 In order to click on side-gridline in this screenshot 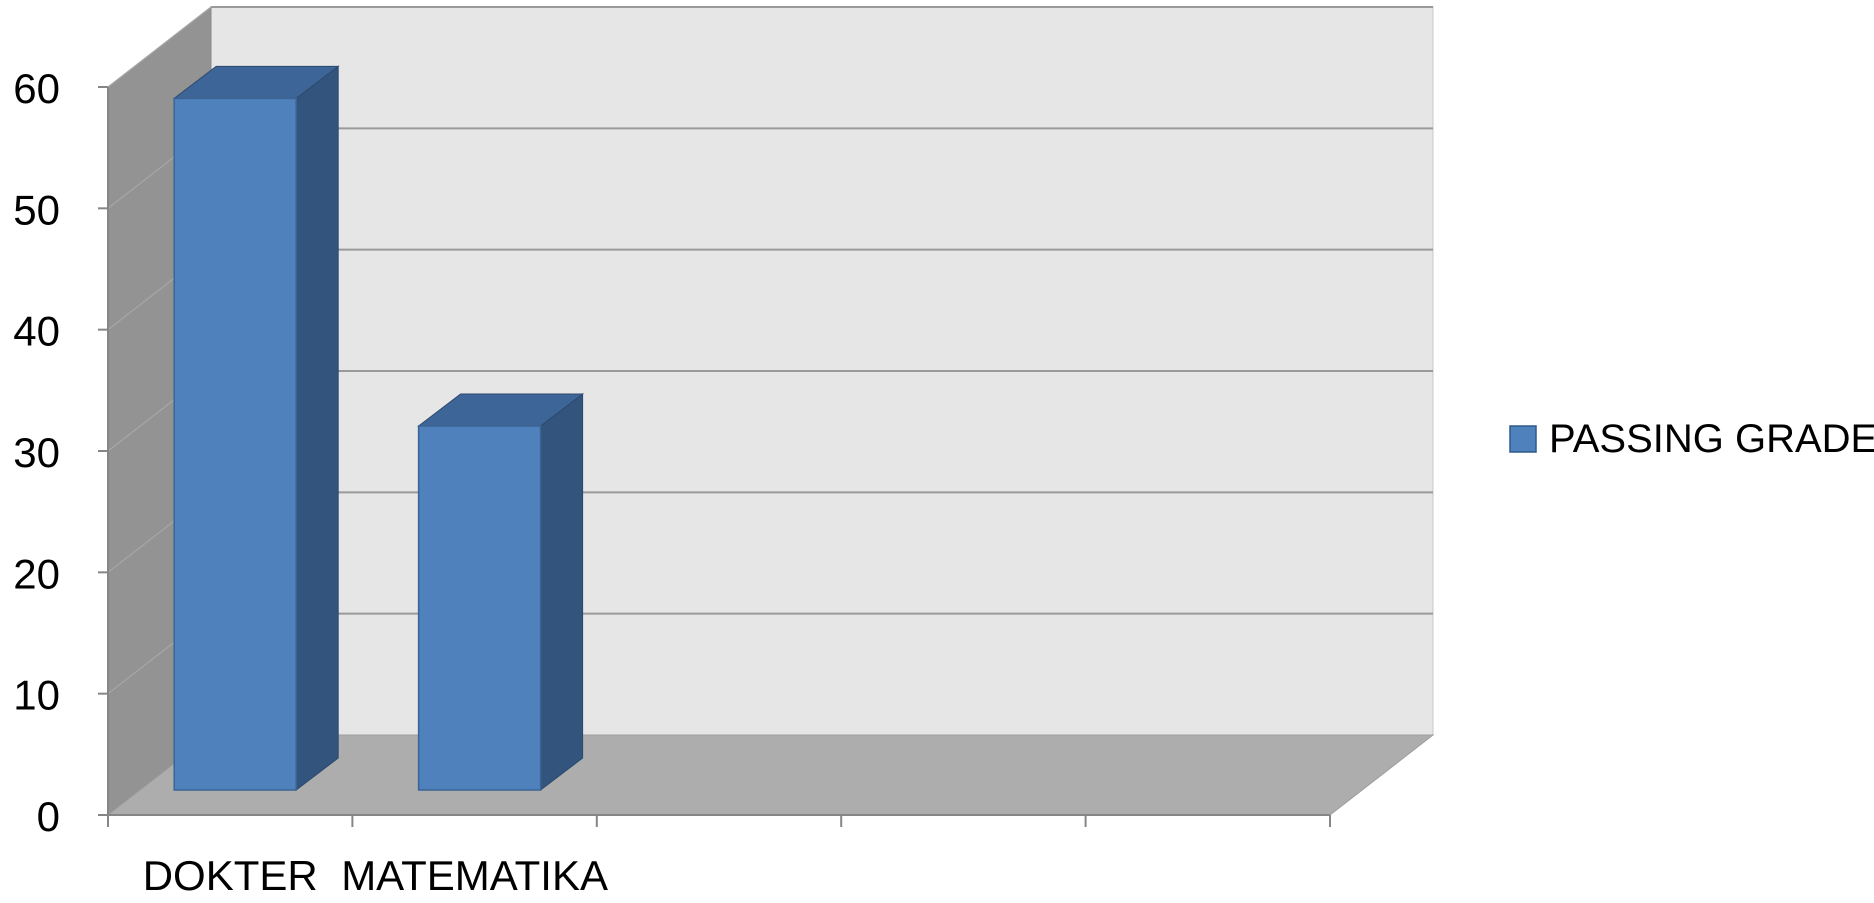, I will do `click(159, 47)`.